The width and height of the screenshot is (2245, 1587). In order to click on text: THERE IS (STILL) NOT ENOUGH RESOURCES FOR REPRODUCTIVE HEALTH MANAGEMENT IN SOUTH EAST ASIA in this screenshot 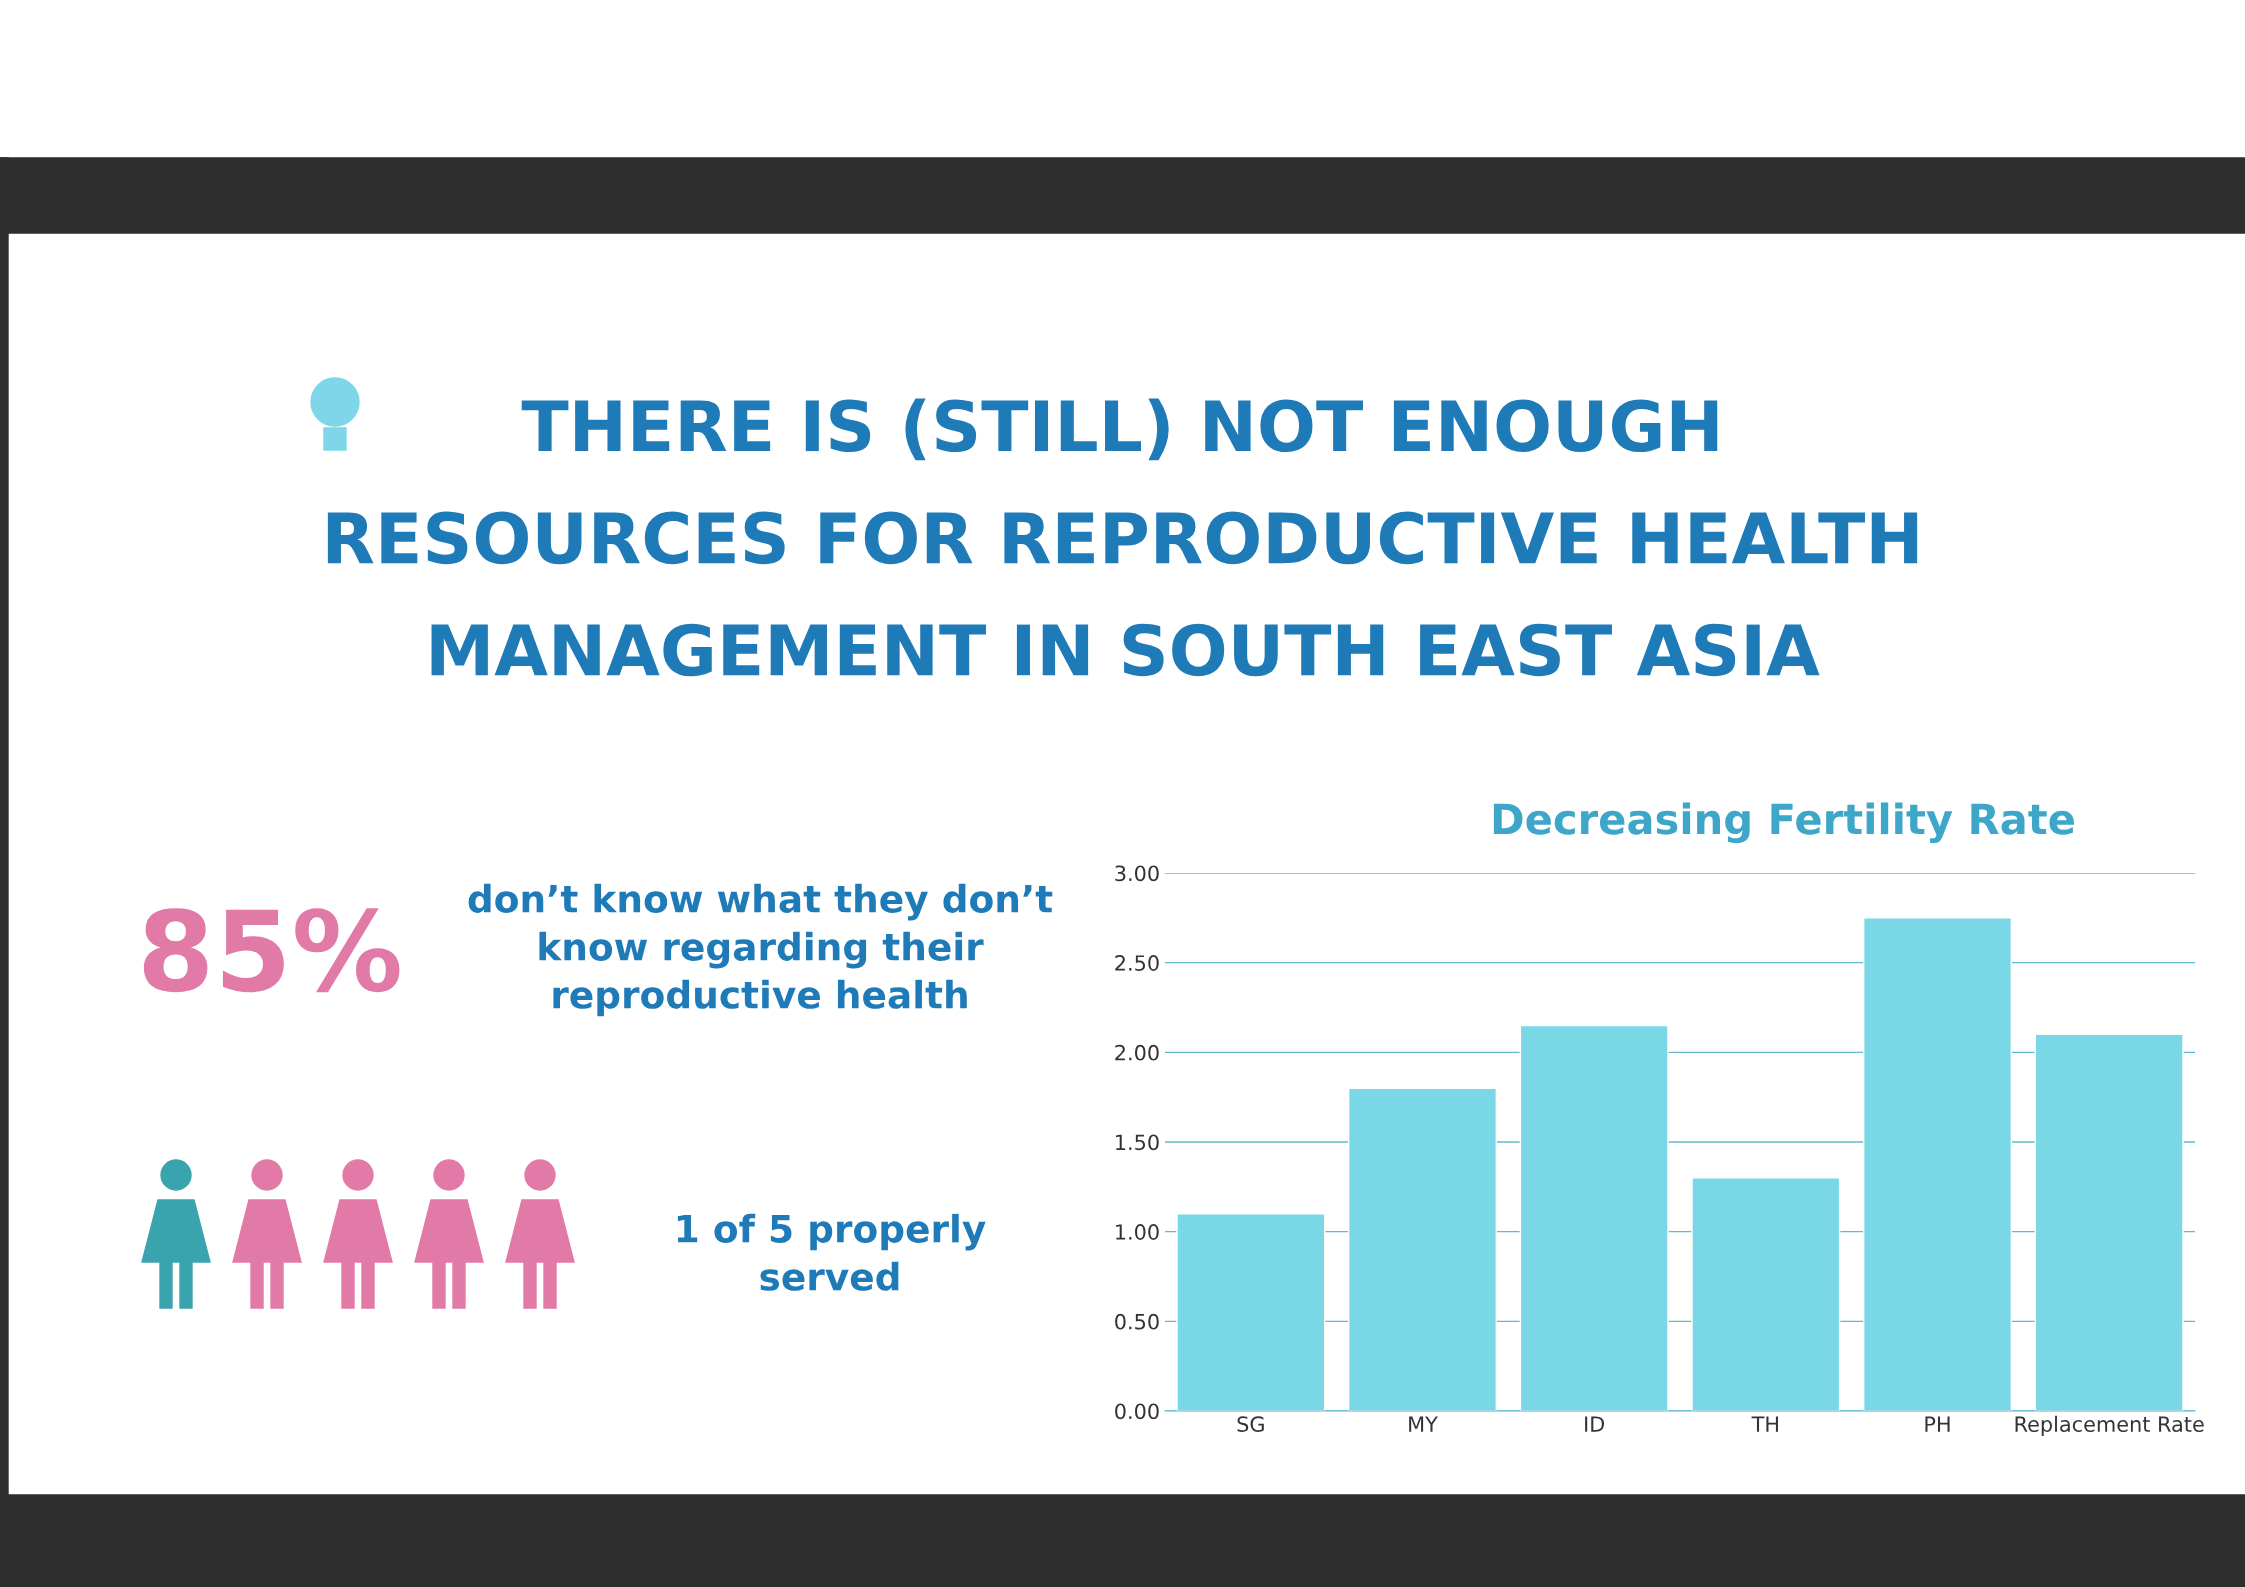, I will do `click(1122, 537)`.